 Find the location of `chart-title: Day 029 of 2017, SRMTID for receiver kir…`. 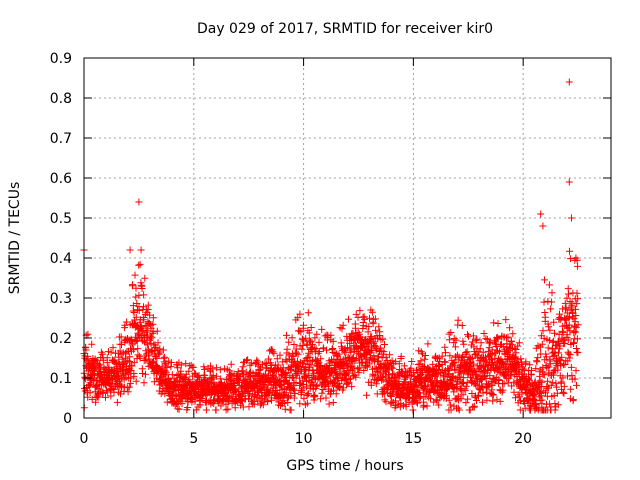

chart-title: Day 029 of 2017, SRMTID for receiver kir… is located at coordinates (345, 29).